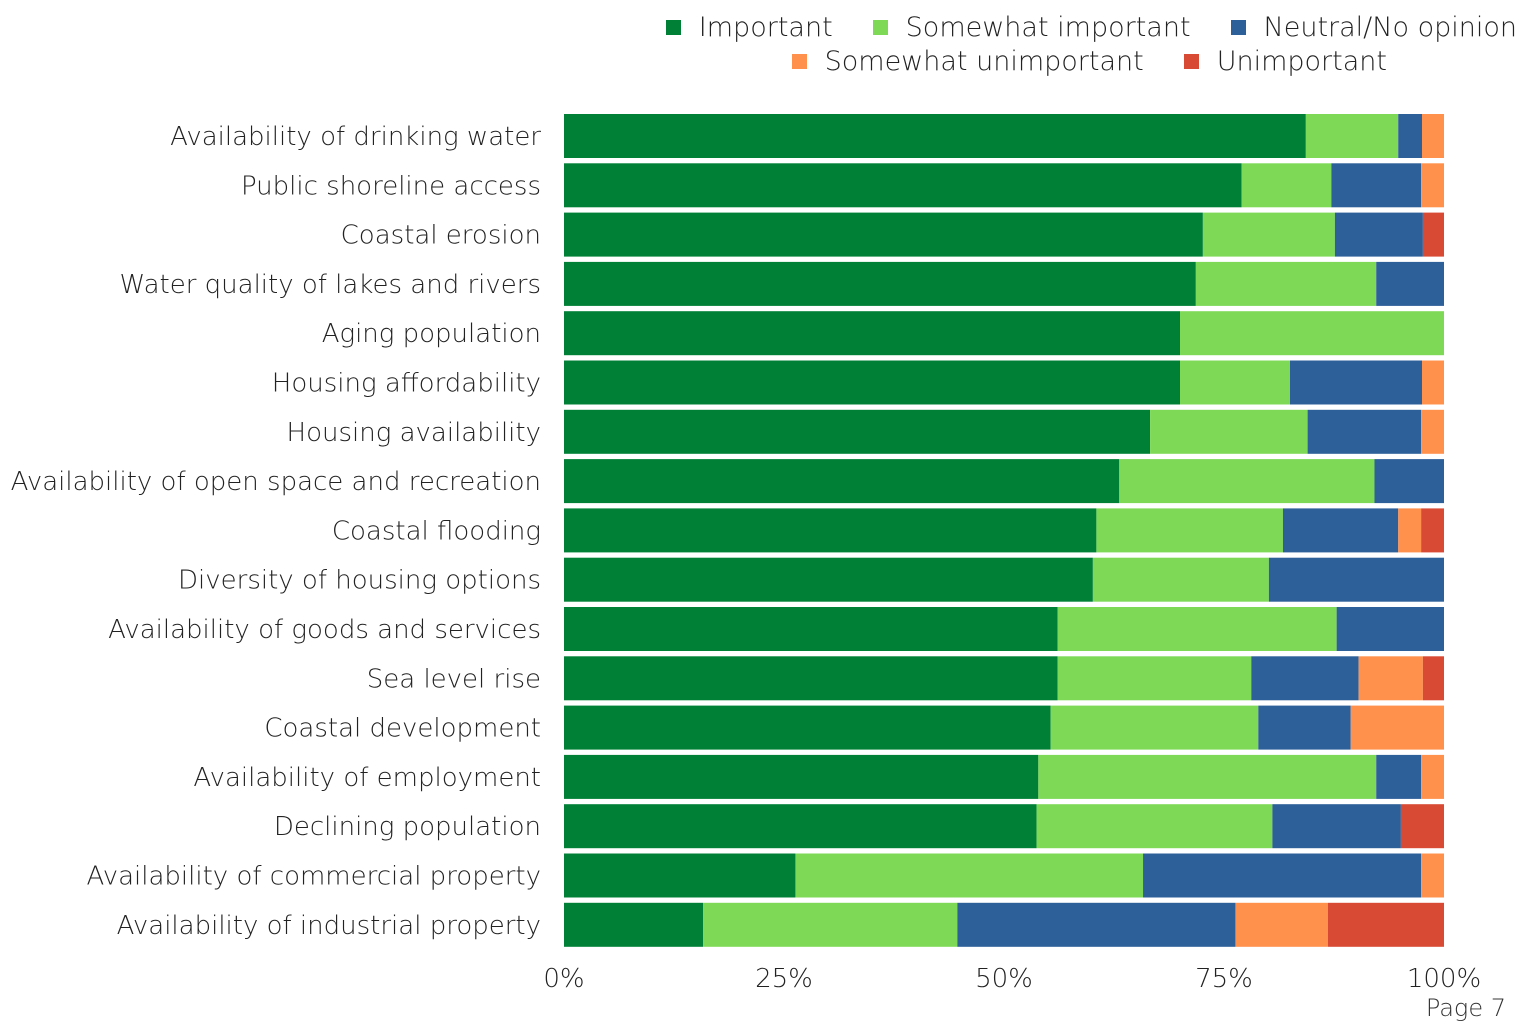  I want to click on legend-label: Neutral/No opinion, so click(1390, 27).